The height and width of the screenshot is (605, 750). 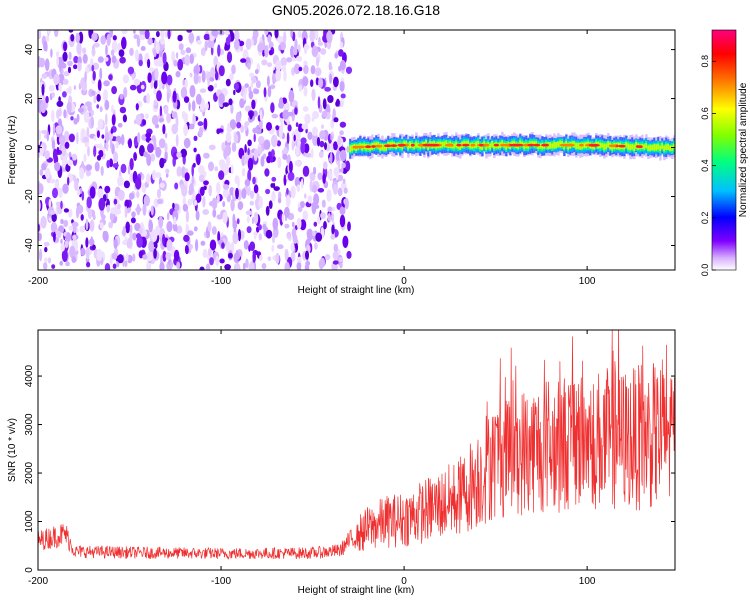 I want to click on spectrogram-y-tick-label: -40, so click(x=29, y=245).